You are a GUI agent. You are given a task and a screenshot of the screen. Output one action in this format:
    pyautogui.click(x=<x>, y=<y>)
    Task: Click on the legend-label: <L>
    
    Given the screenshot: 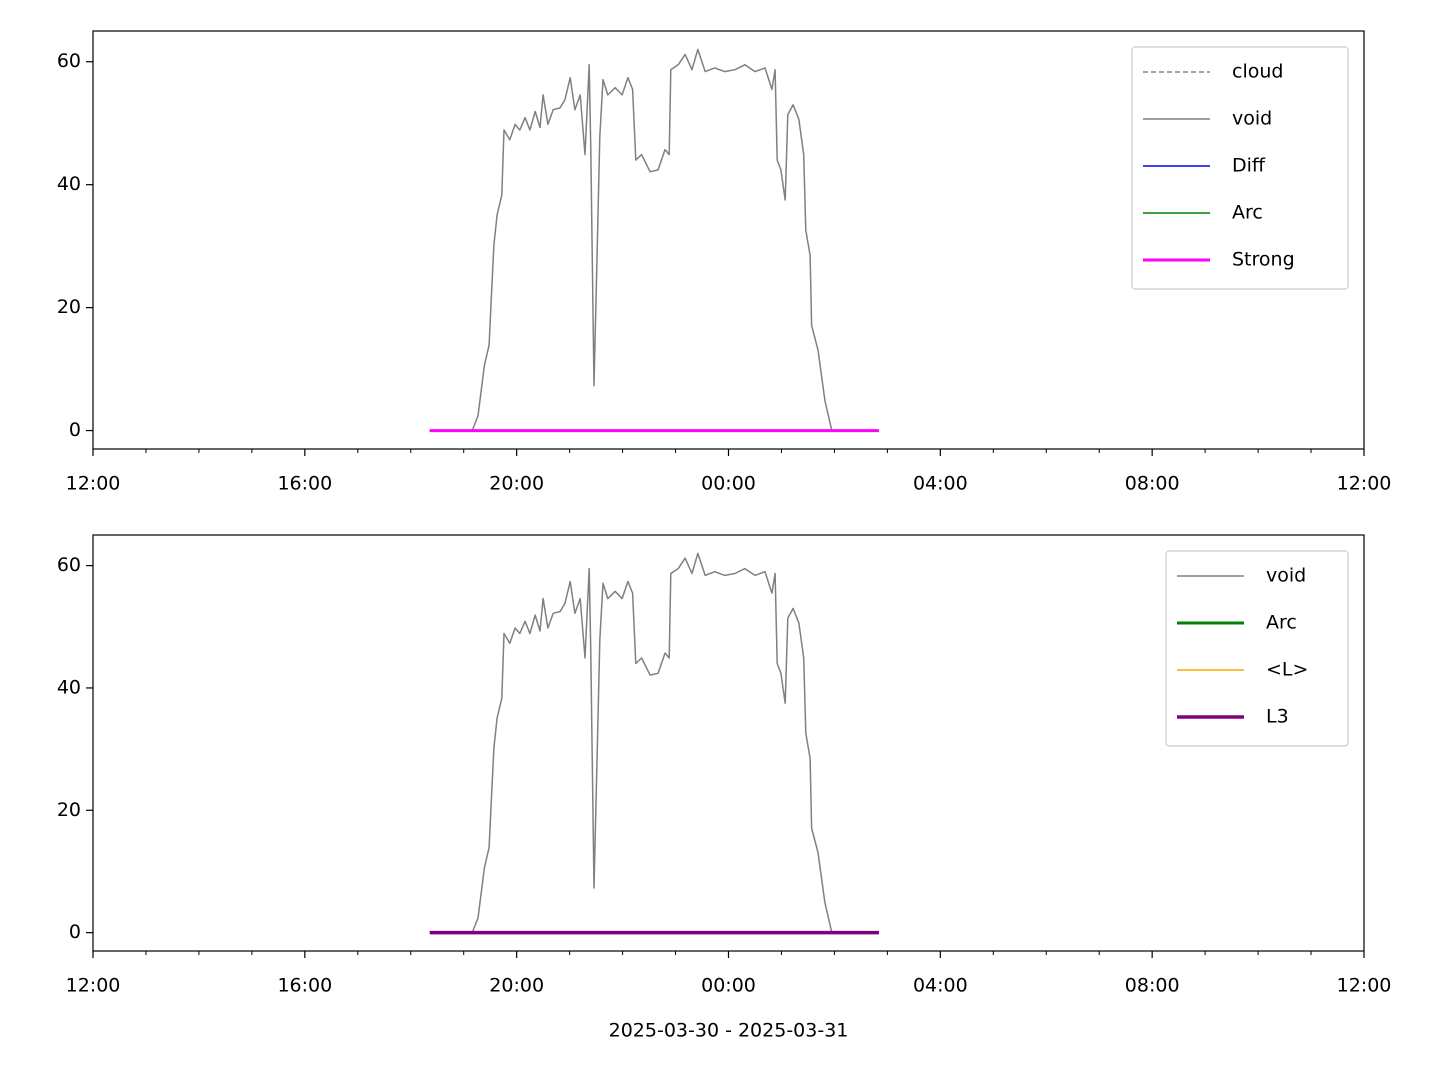 What is the action you would take?
    pyautogui.click(x=1287, y=670)
    